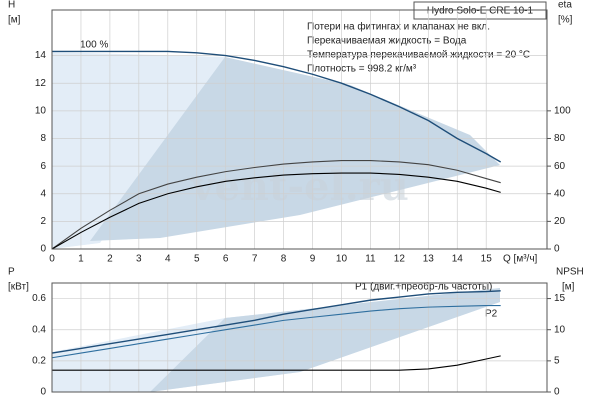 This screenshot has width=600, height=400. What do you see at coordinates (41, 83) in the screenshot?
I see `y-tick-label: 12` at bounding box center [41, 83].